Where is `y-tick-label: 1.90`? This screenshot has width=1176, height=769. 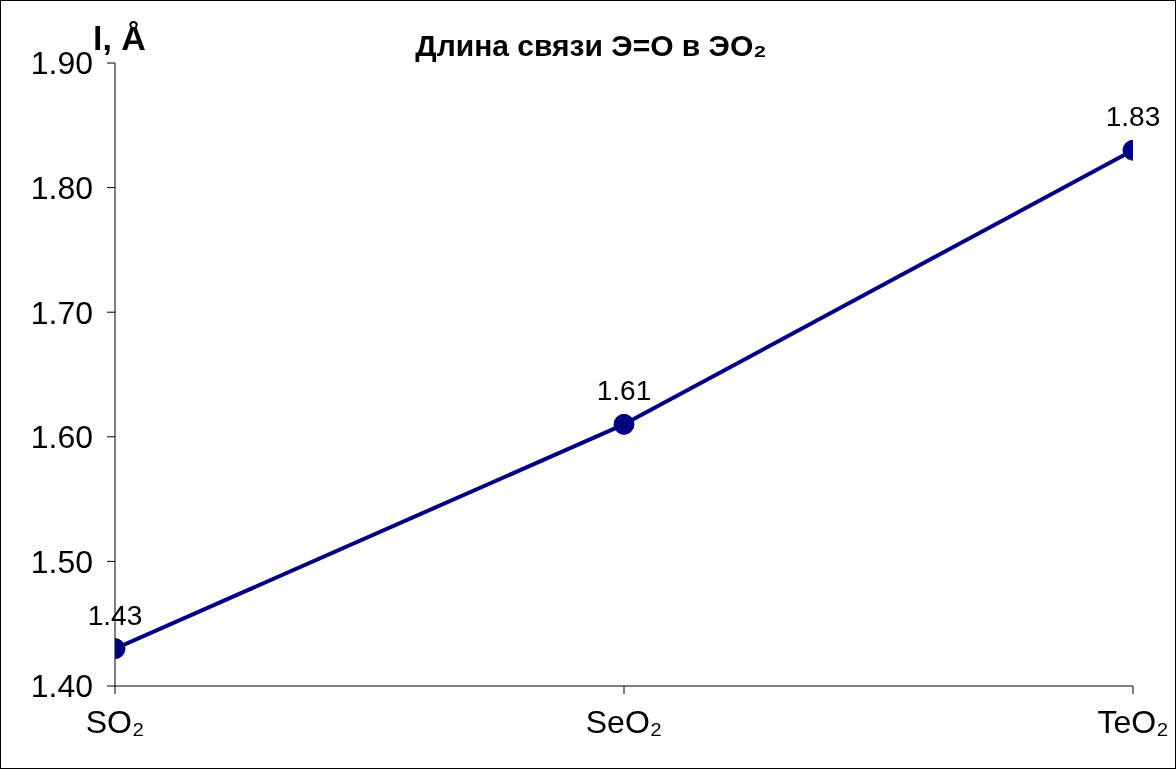
y-tick-label: 1.90 is located at coordinates (61, 63).